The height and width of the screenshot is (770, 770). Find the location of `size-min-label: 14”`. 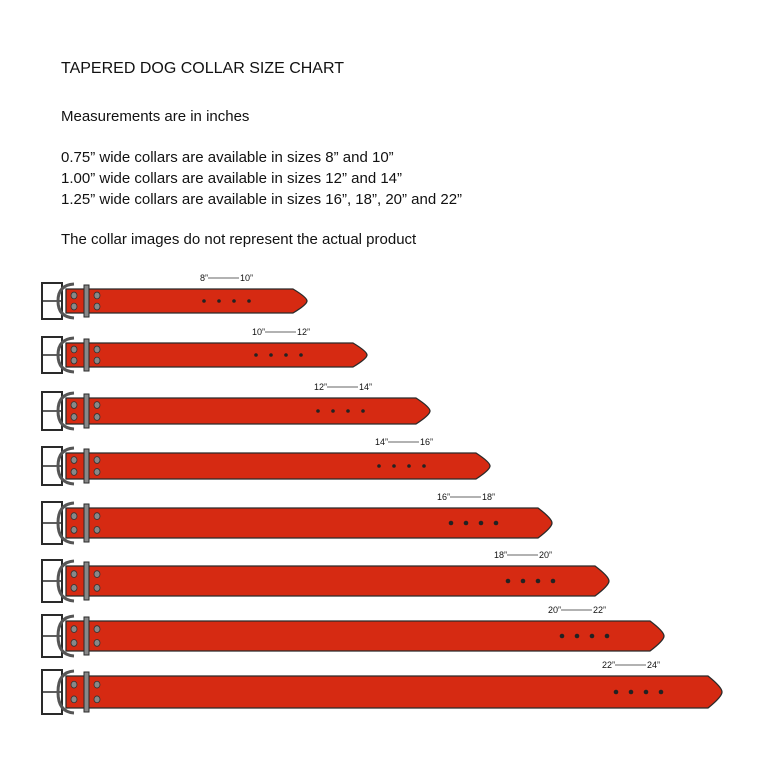

size-min-label: 14” is located at coordinates (381, 442).